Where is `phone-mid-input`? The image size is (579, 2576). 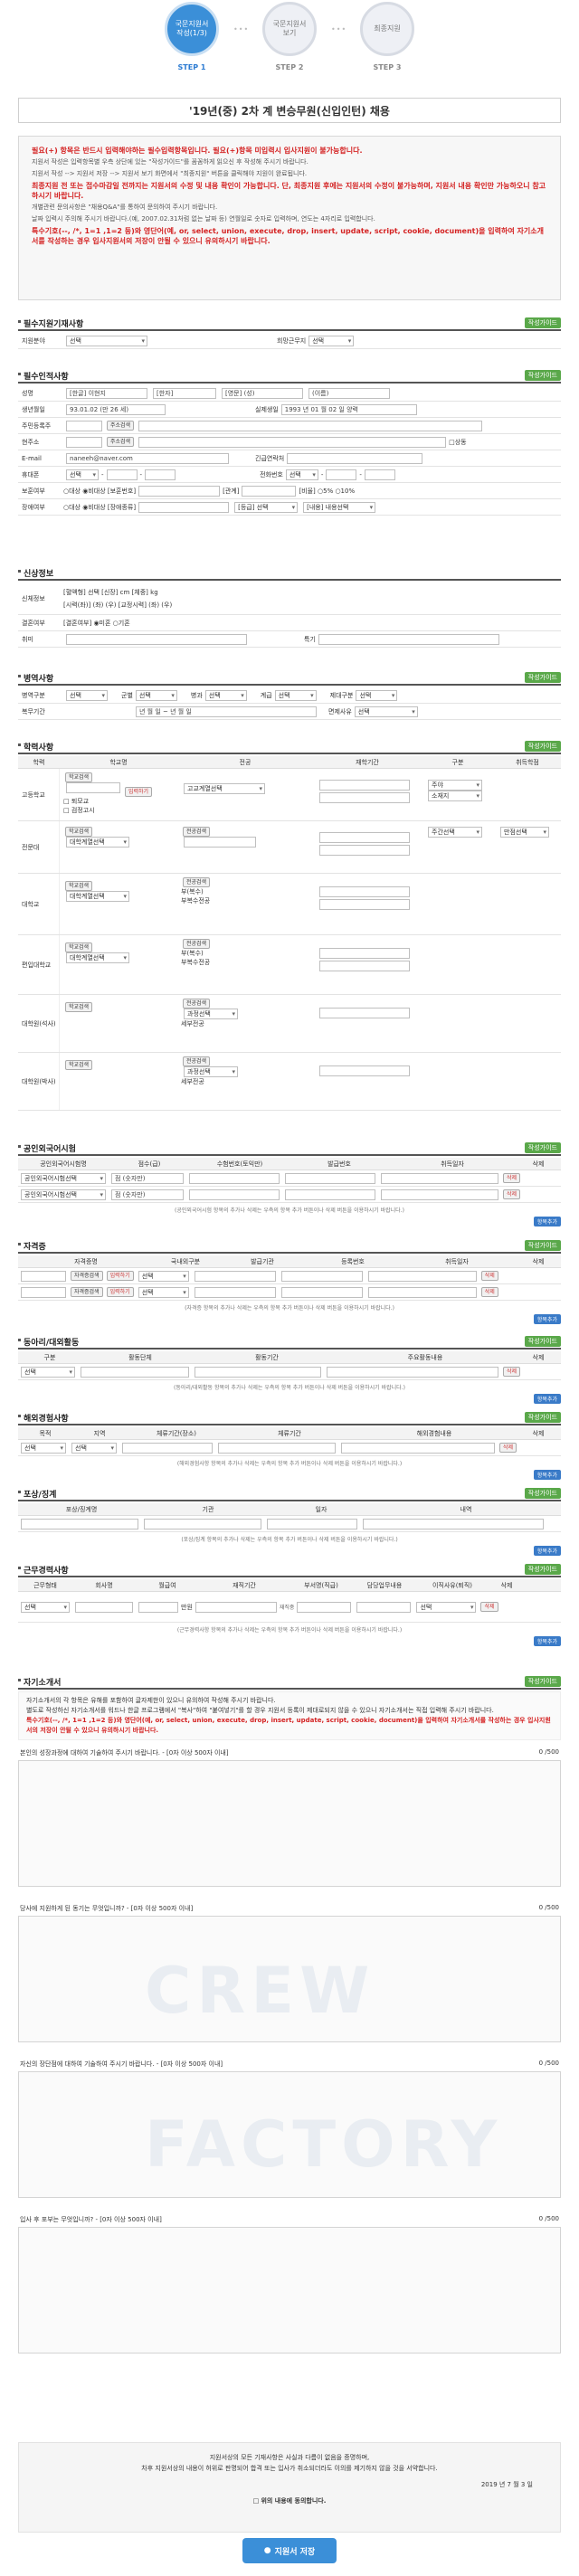
phone-mid-input is located at coordinates (341, 474).